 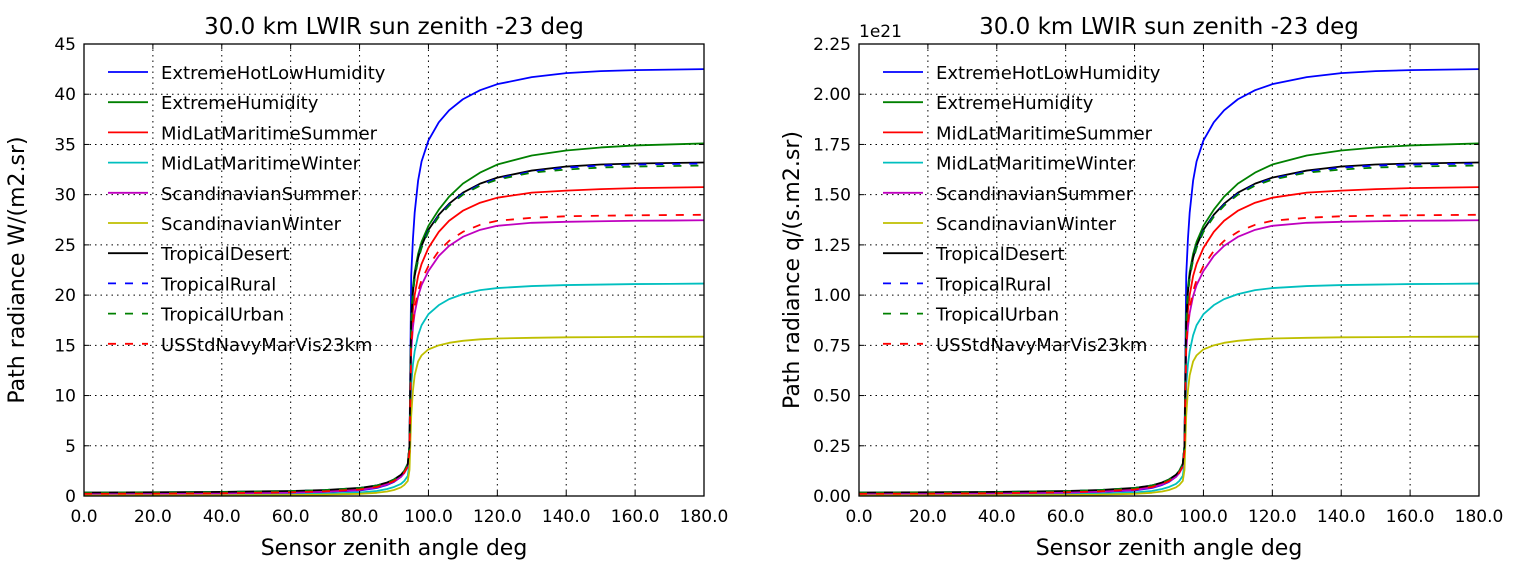 What do you see at coordinates (832, 95) in the screenshot?
I see `y-tick-label: 2.00` at bounding box center [832, 95].